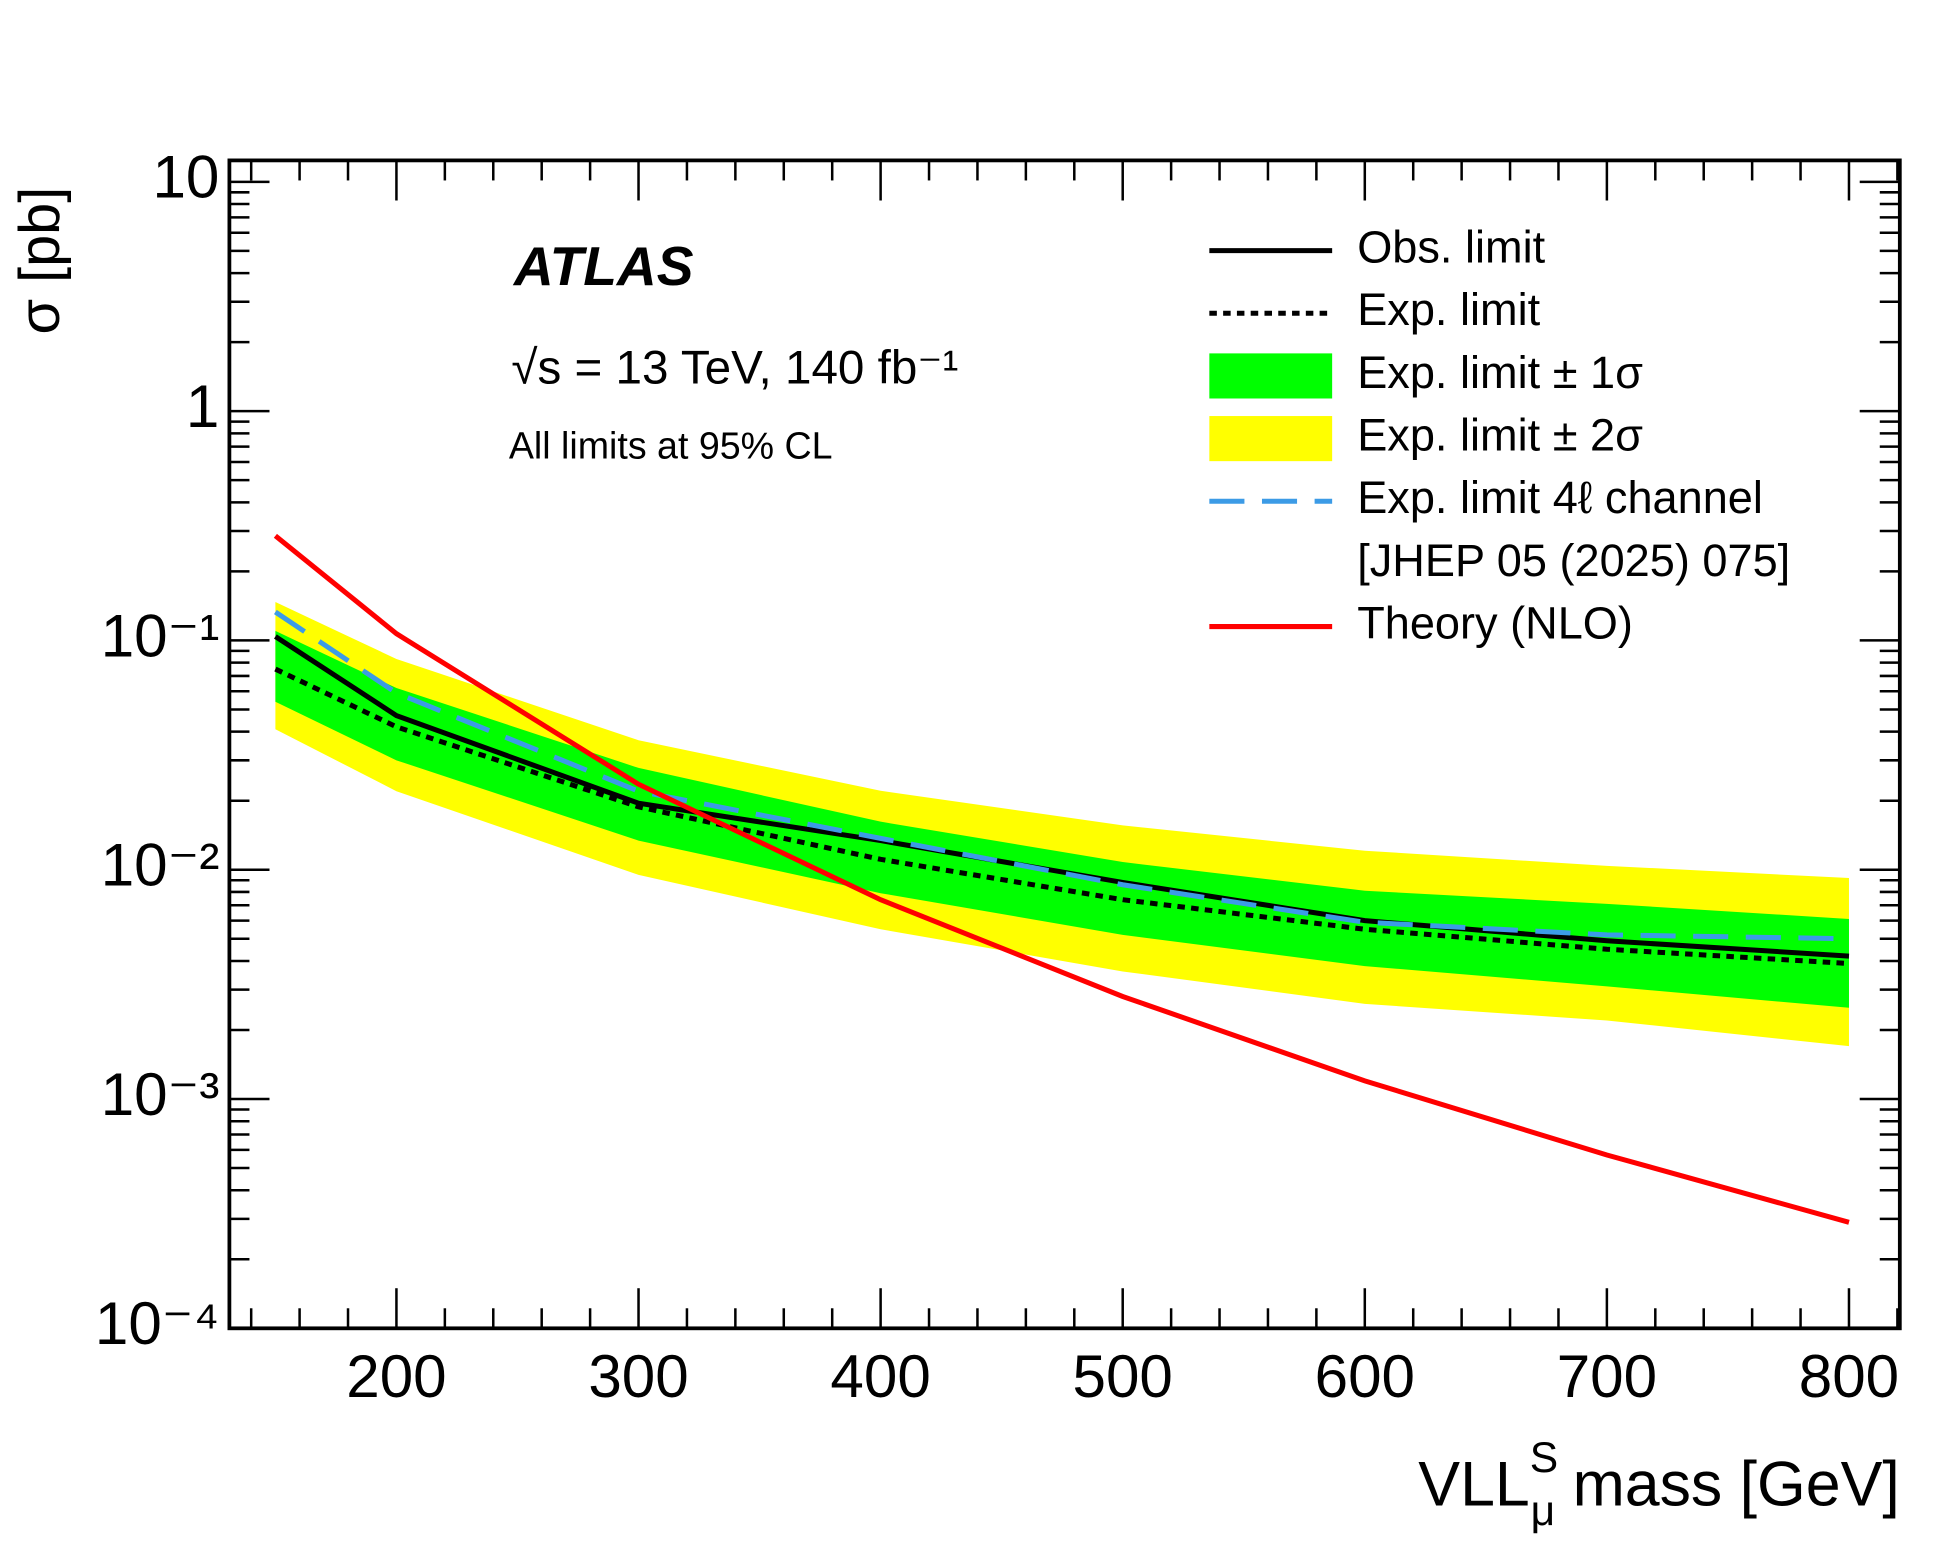 Image resolution: width=1945 pixels, height=1552 pixels. Describe the element at coordinates (603, 266) in the screenshot. I see `experiment-label: ATLAS` at that location.